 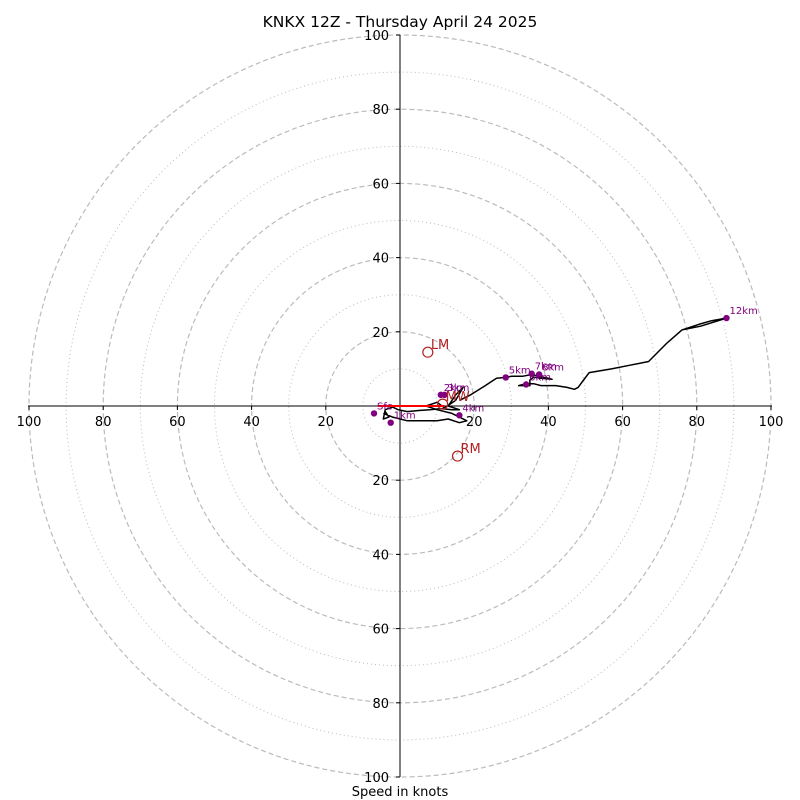 What do you see at coordinates (405, 416) in the screenshot?
I see `height-label: 1km` at bounding box center [405, 416].